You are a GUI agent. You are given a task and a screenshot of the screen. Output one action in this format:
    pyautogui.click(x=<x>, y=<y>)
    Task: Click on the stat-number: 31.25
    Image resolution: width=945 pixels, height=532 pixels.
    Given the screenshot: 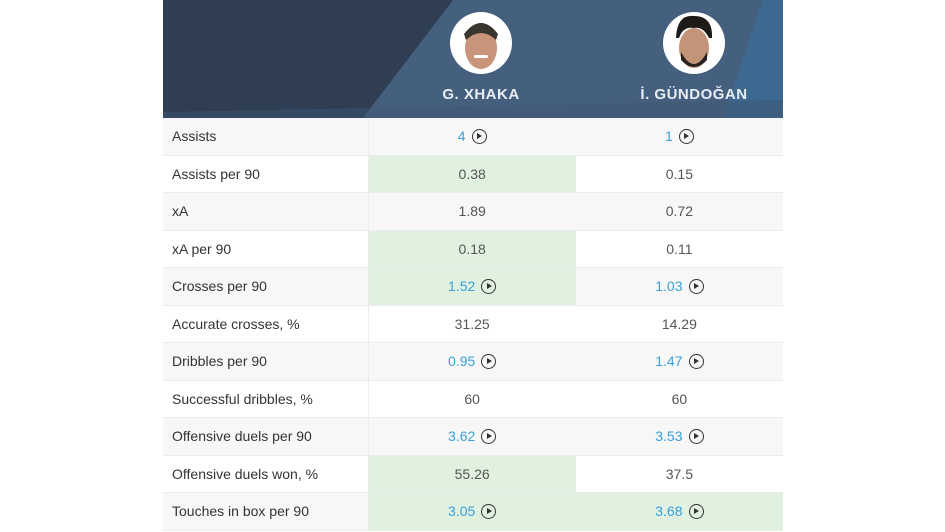 What is the action you would take?
    pyautogui.click(x=472, y=323)
    